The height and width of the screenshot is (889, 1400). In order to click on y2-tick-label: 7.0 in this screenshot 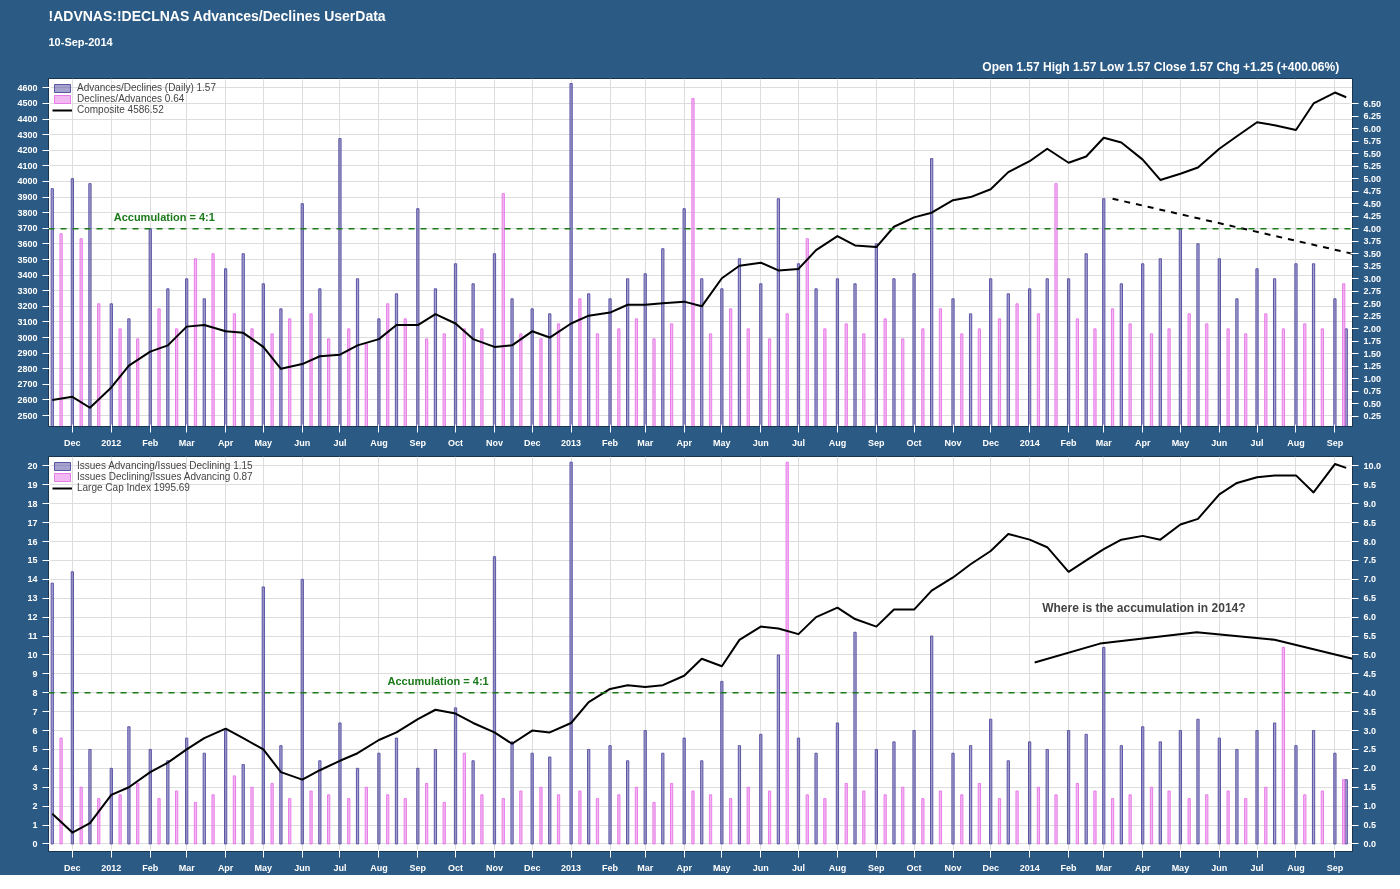, I will do `click(1370, 579)`.